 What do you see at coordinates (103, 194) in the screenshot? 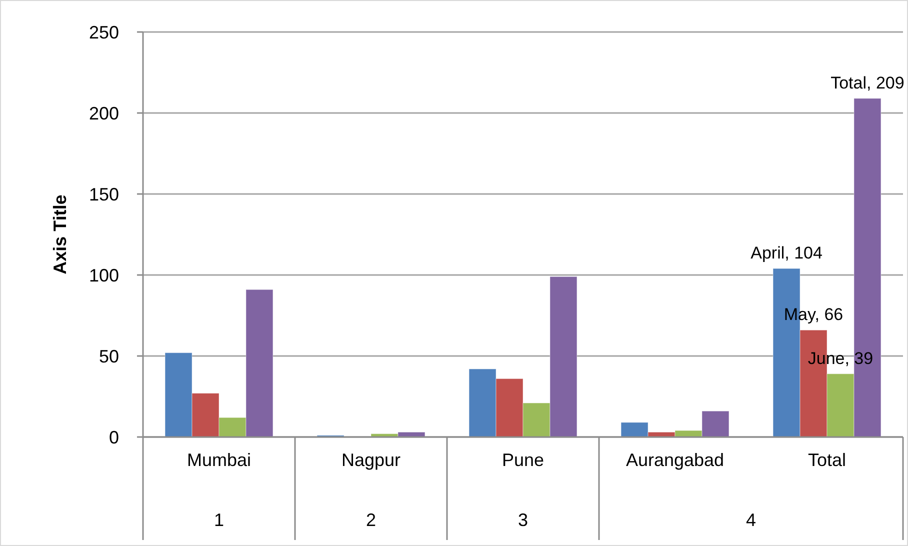
I see `y-tick-label: 150` at bounding box center [103, 194].